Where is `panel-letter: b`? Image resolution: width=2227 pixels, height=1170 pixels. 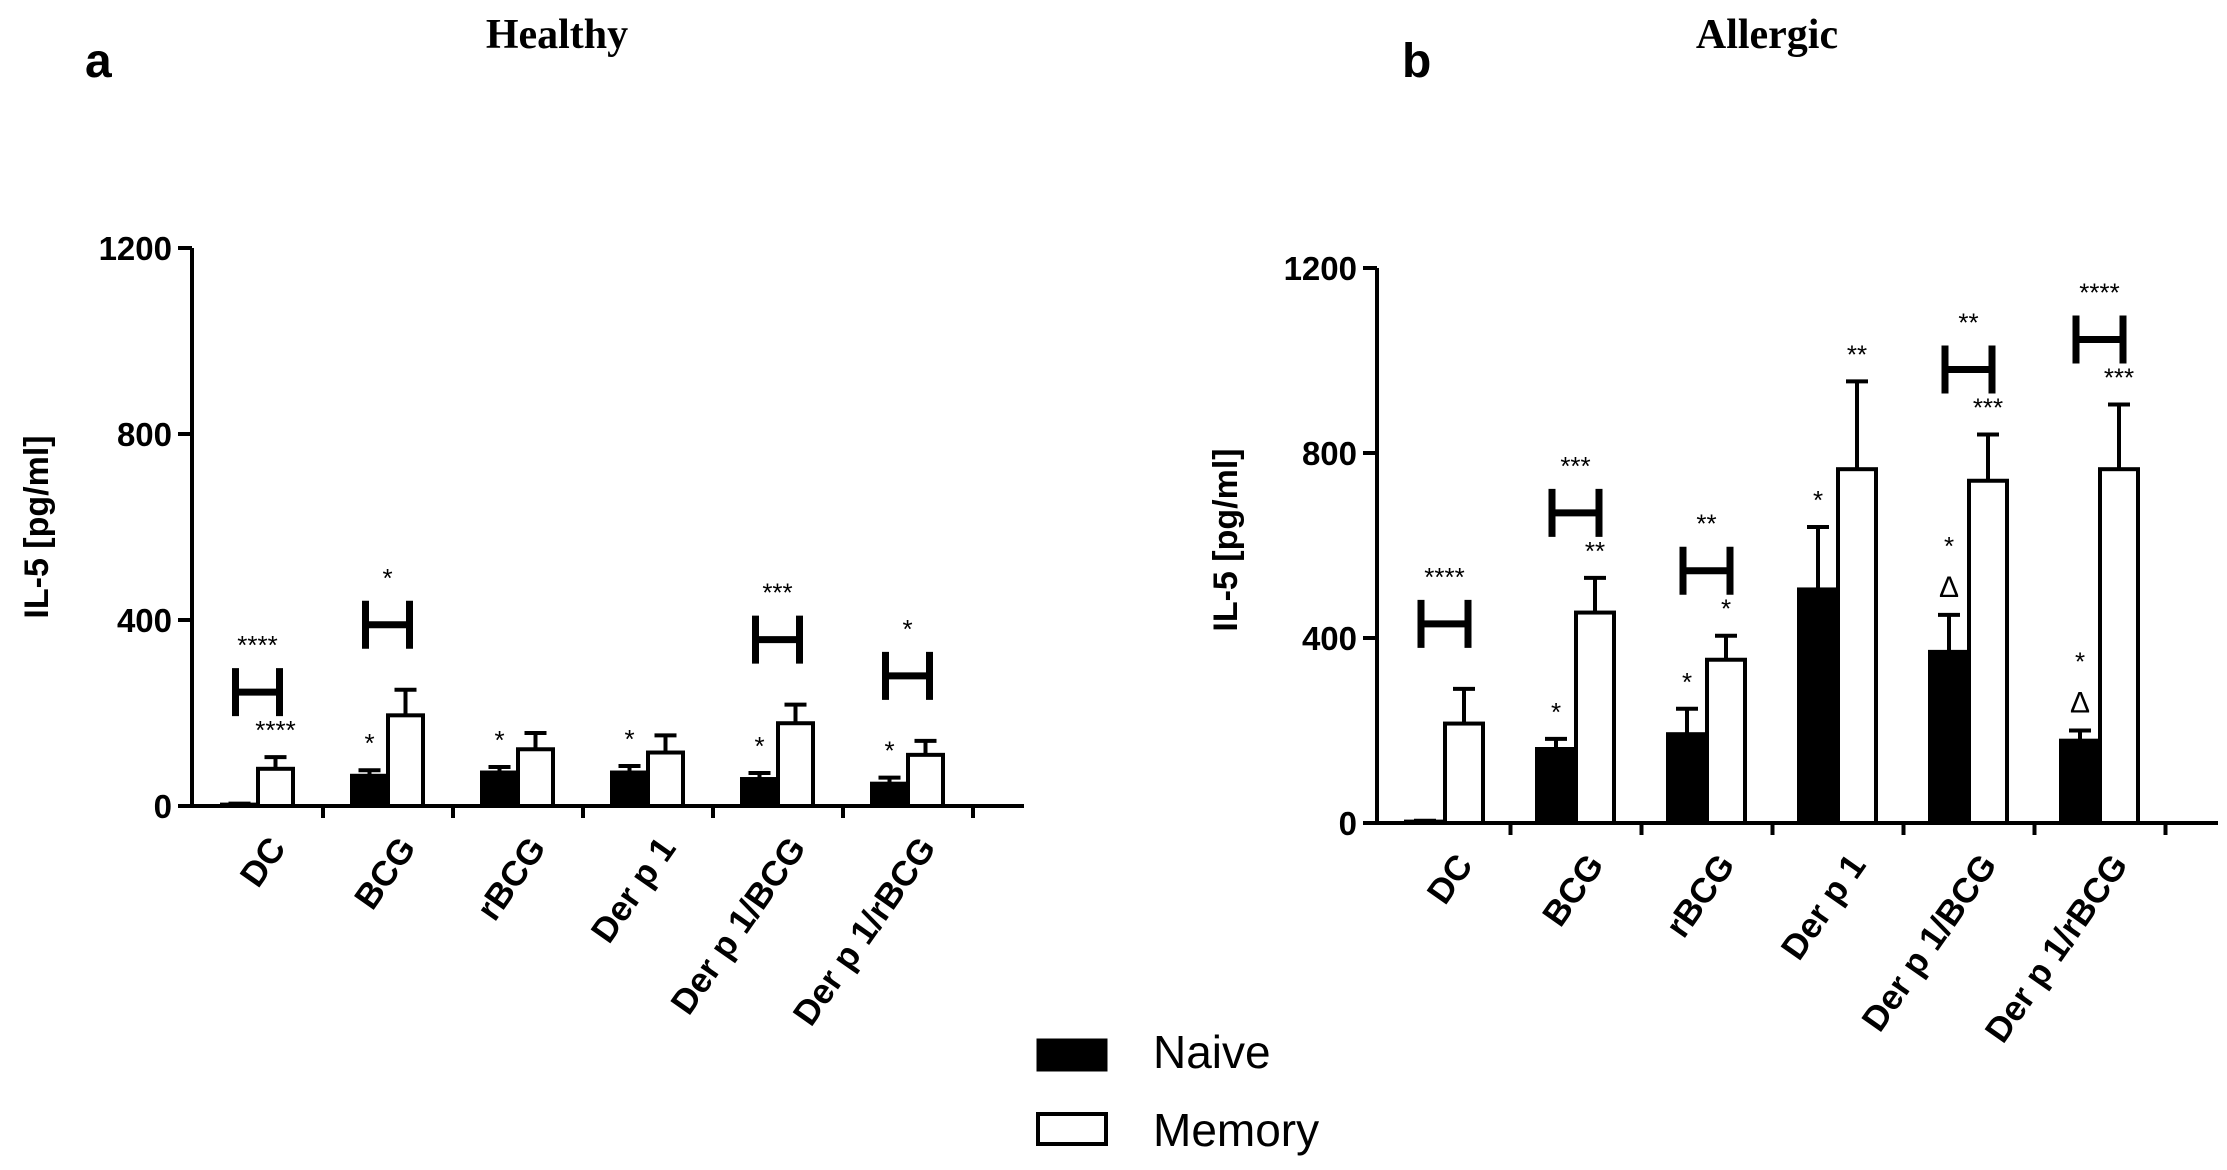
panel-letter: b is located at coordinates (1416, 61).